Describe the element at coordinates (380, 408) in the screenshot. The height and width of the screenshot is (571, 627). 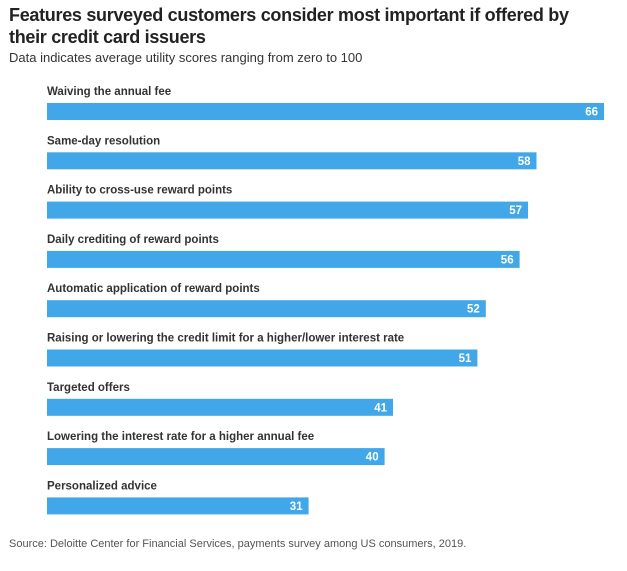
I see `bar-value-label: 41` at that location.